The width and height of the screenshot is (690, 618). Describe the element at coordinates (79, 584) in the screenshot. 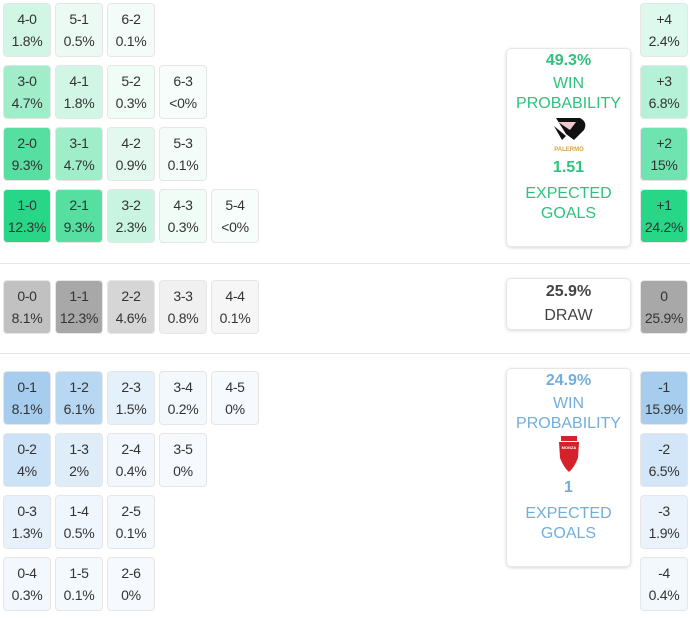

I see `scoreline-cell: 1-5 0.1%` at that location.